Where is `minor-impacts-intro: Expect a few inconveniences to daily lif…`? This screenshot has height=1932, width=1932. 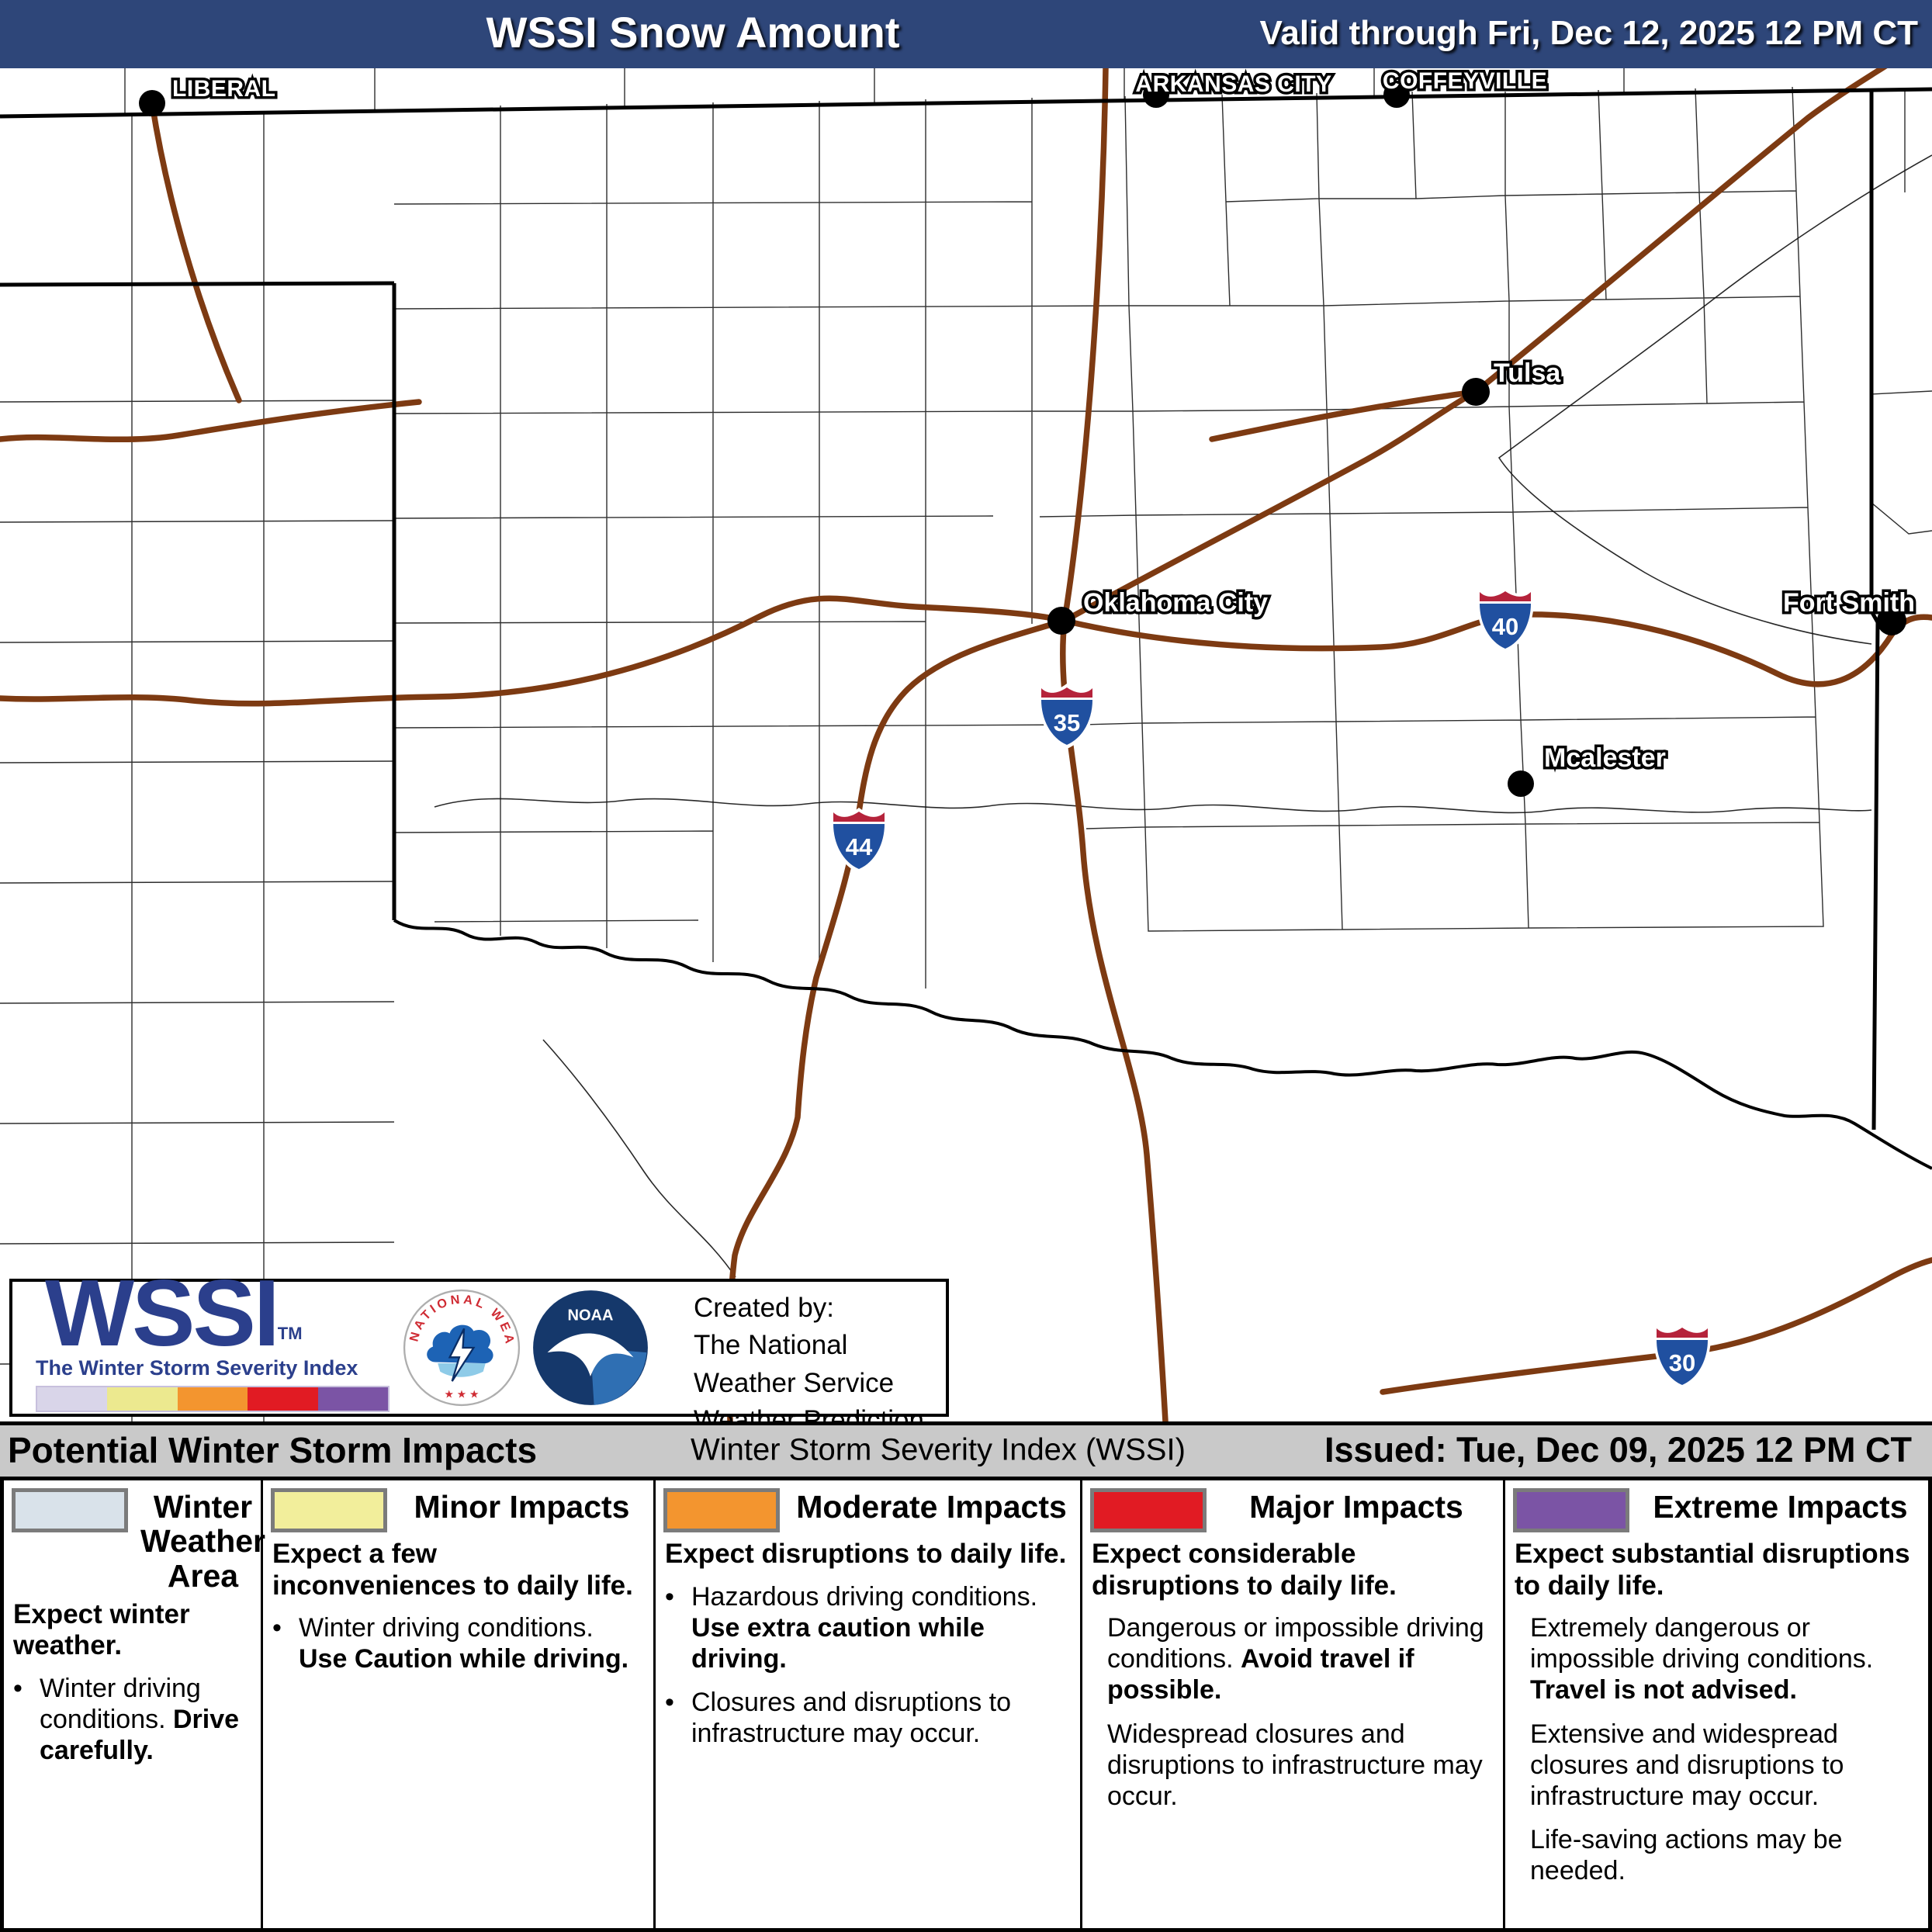 minor-impacts-intro: Expect a few inconveniences to daily lif… is located at coordinates (452, 1570).